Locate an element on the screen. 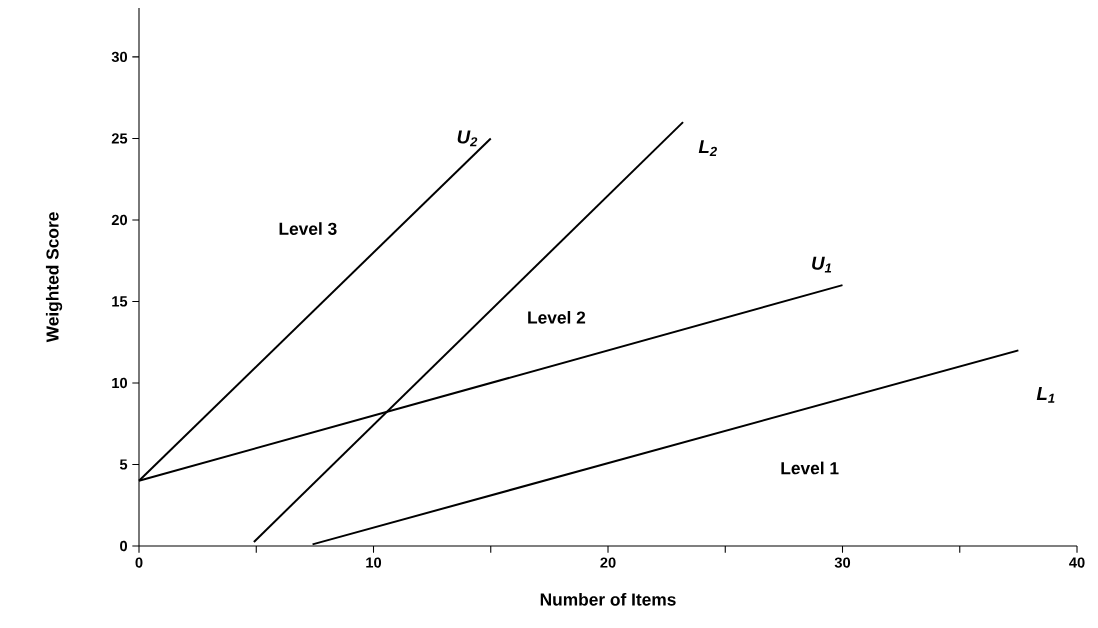 The image size is (1098, 628). annotation: Level 1 is located at coordinates (810, 468).